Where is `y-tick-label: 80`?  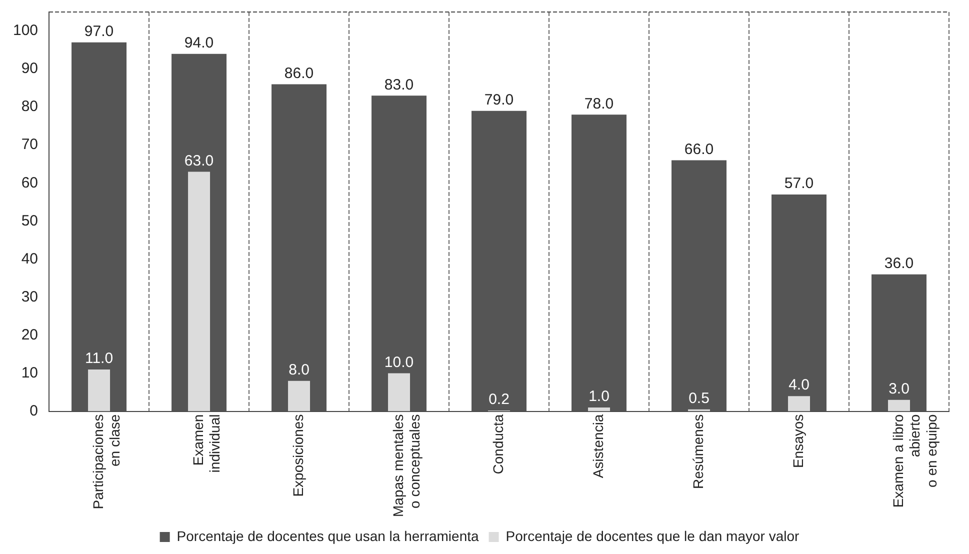 y-tick-label: 80 is located at coordinates (29, 107).